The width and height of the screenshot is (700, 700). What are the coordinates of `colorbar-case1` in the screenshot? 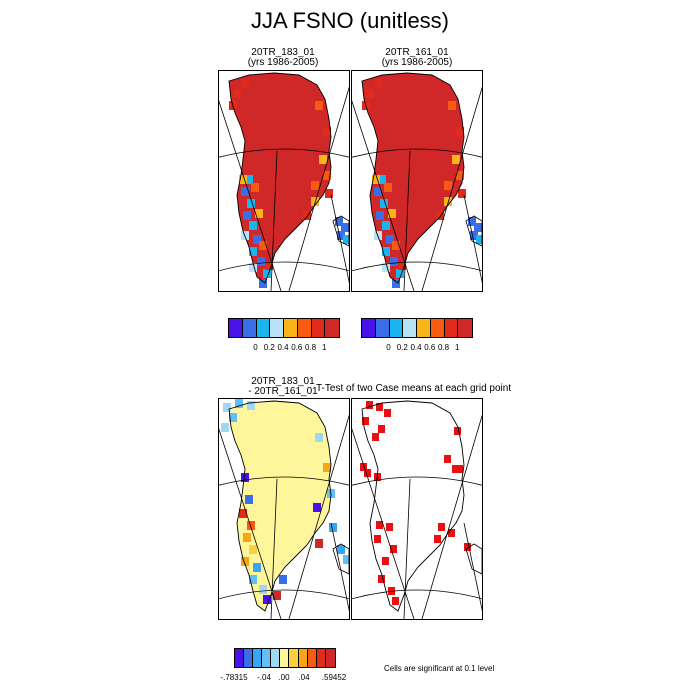 It's located at (284, 328).